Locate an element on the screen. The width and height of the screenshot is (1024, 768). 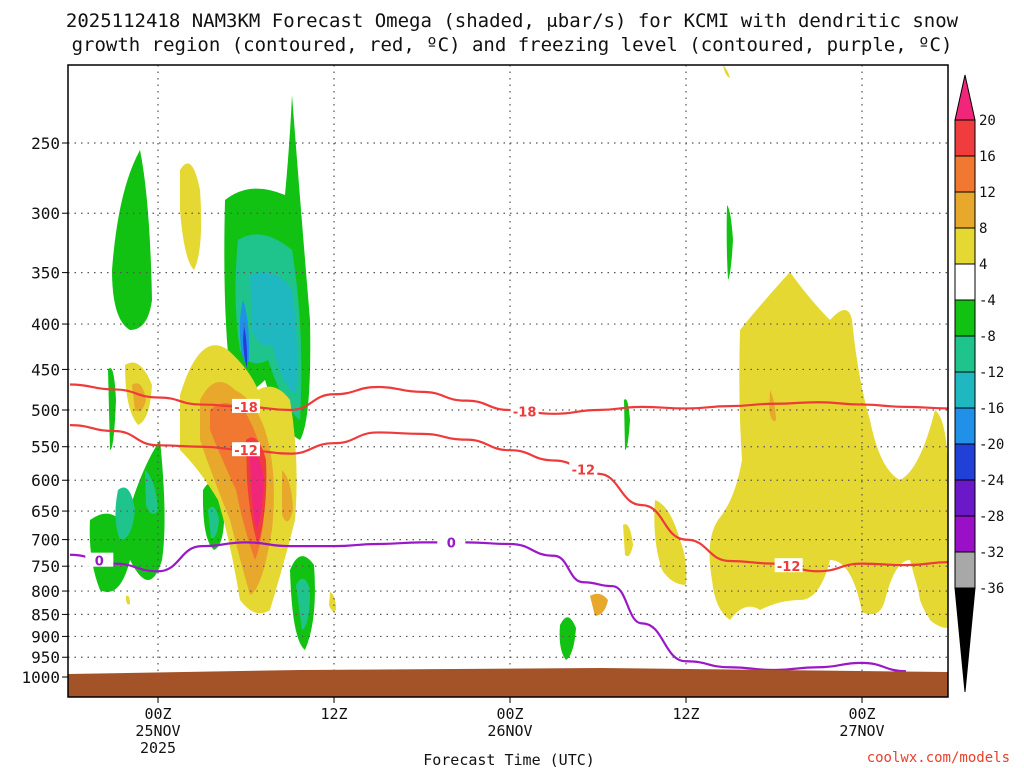
y-tick-label: 800 is located at coordinates (45, 591).